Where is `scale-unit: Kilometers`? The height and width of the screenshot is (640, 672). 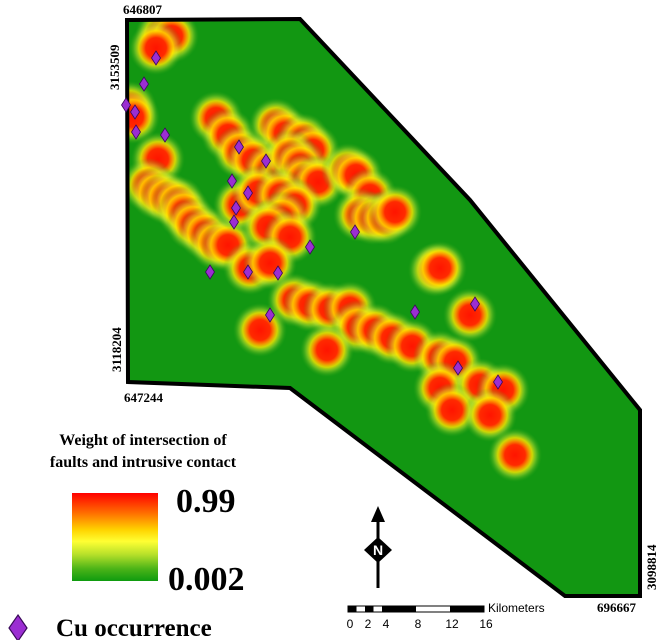
scale-unit: Kilometers is located at coordinates (516, 608).